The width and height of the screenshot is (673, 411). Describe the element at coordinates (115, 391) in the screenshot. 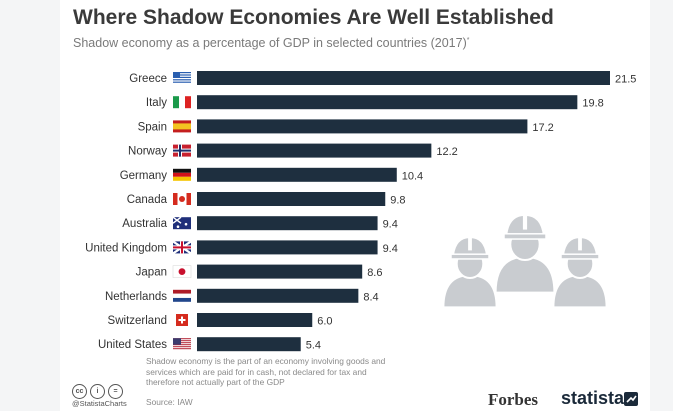

I see `equals-icon: =` at that location.